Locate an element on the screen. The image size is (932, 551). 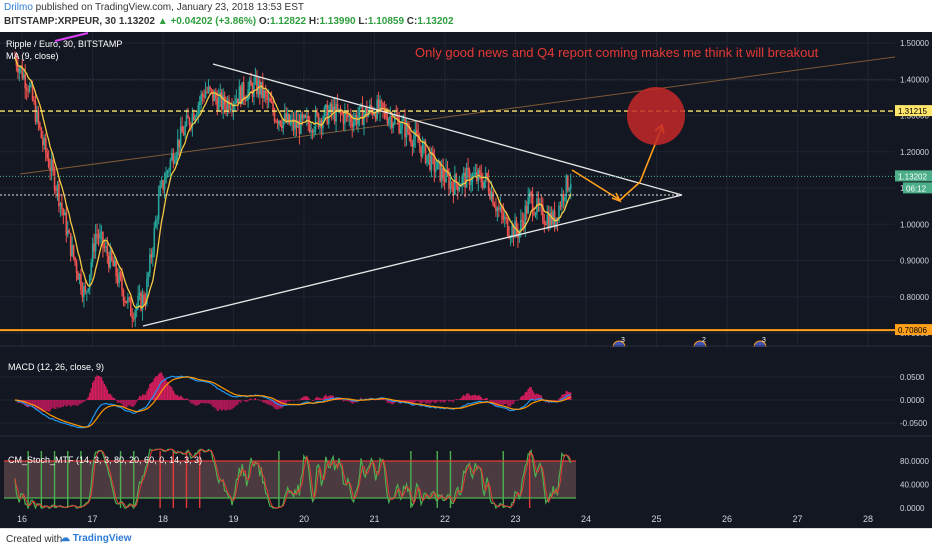
target-zone-circle is located at coordinates (656, 116).